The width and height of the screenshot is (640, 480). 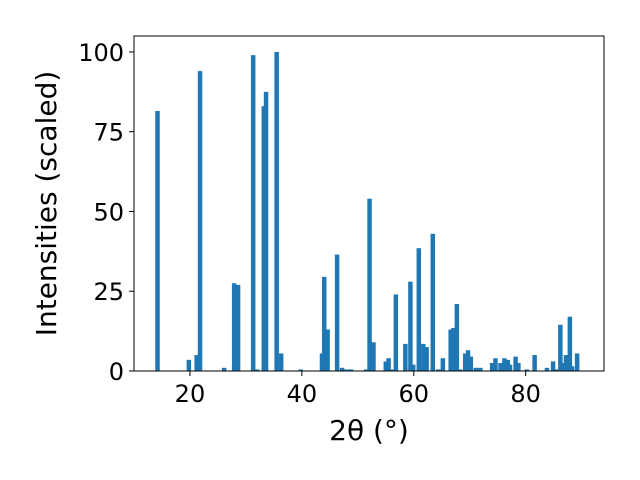 What do you see at coordinates (190, 394) in the screenshot?
I see `x-tick-label: 20` at bounding box center [190, 394].